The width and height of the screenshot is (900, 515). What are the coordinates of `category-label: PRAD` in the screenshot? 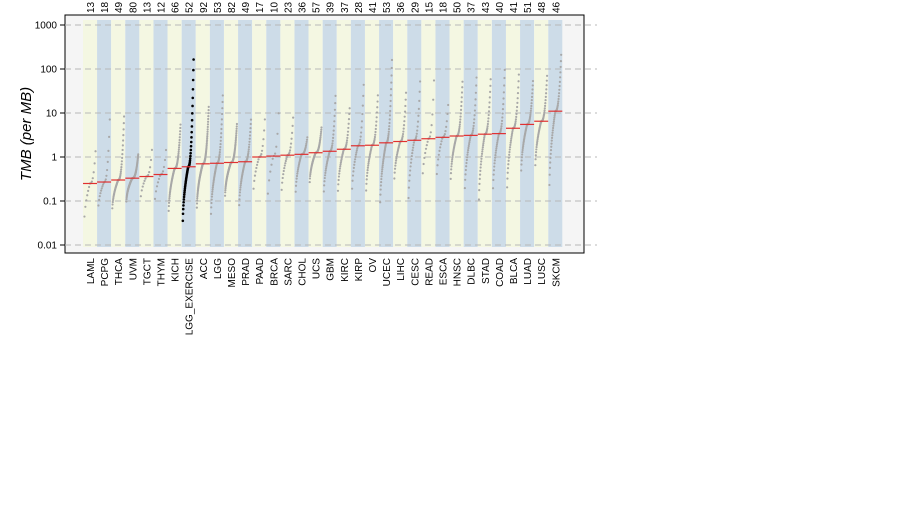 It's located at (246, 272).